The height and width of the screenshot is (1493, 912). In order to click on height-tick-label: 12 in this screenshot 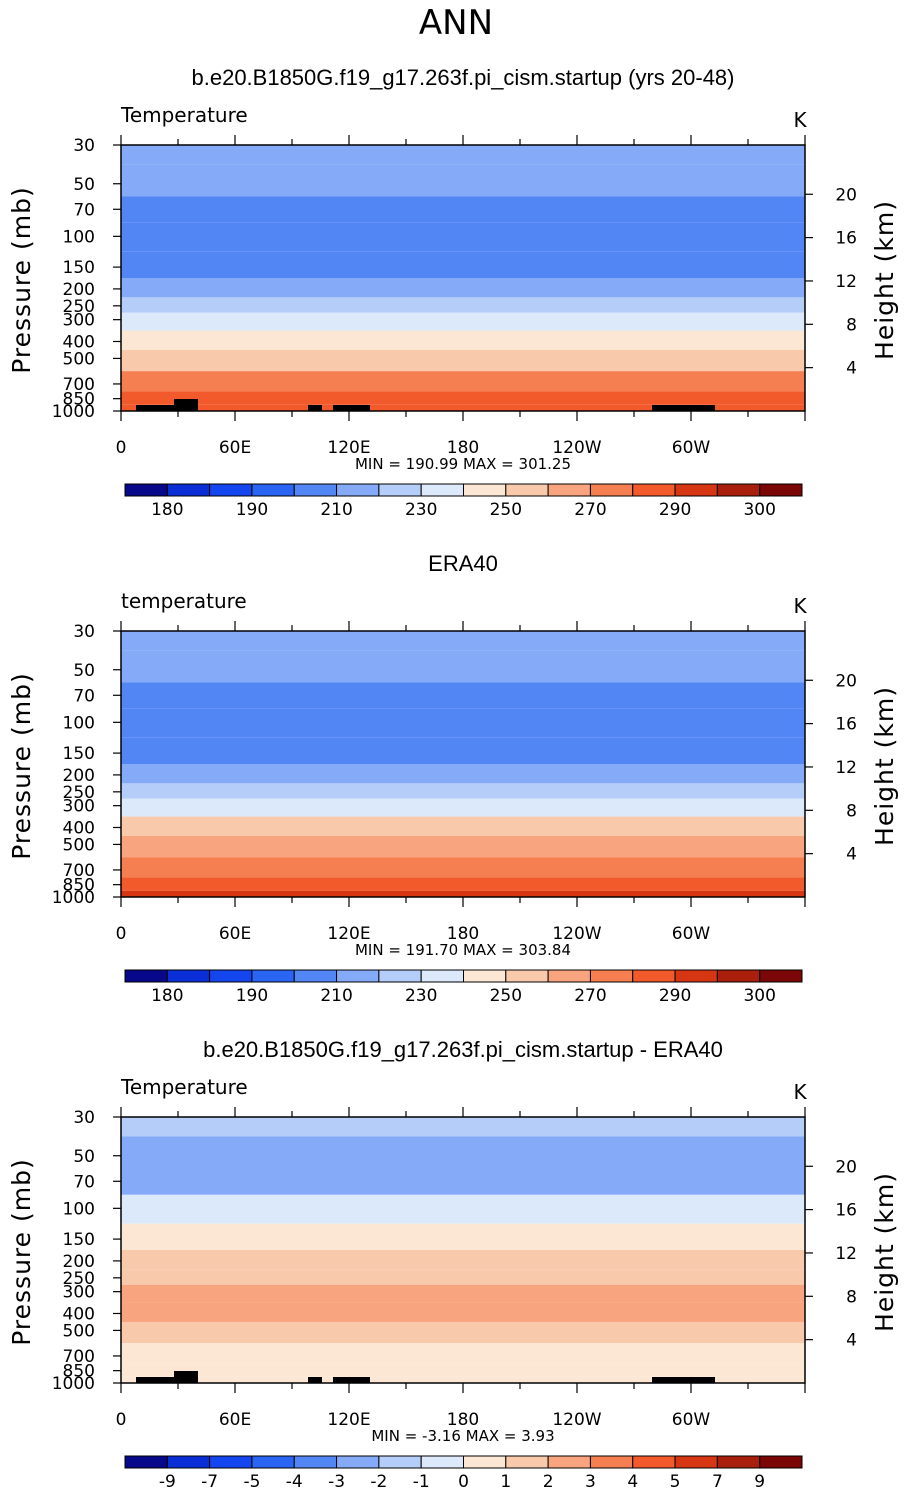, I will do `click(846, 1254)`.